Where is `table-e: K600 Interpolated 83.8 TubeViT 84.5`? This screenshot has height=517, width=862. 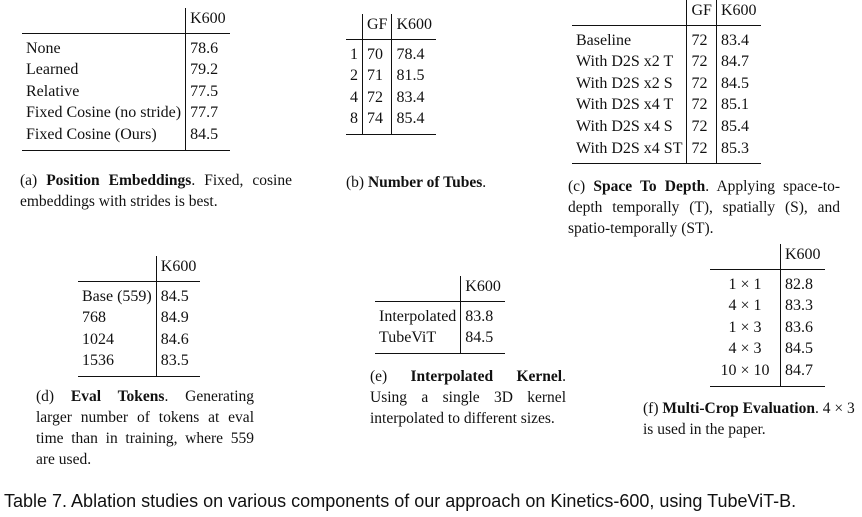
table-e: K600 Interpolated 83.8 TubeViT 84.5 is located at coordinates (440, 315).